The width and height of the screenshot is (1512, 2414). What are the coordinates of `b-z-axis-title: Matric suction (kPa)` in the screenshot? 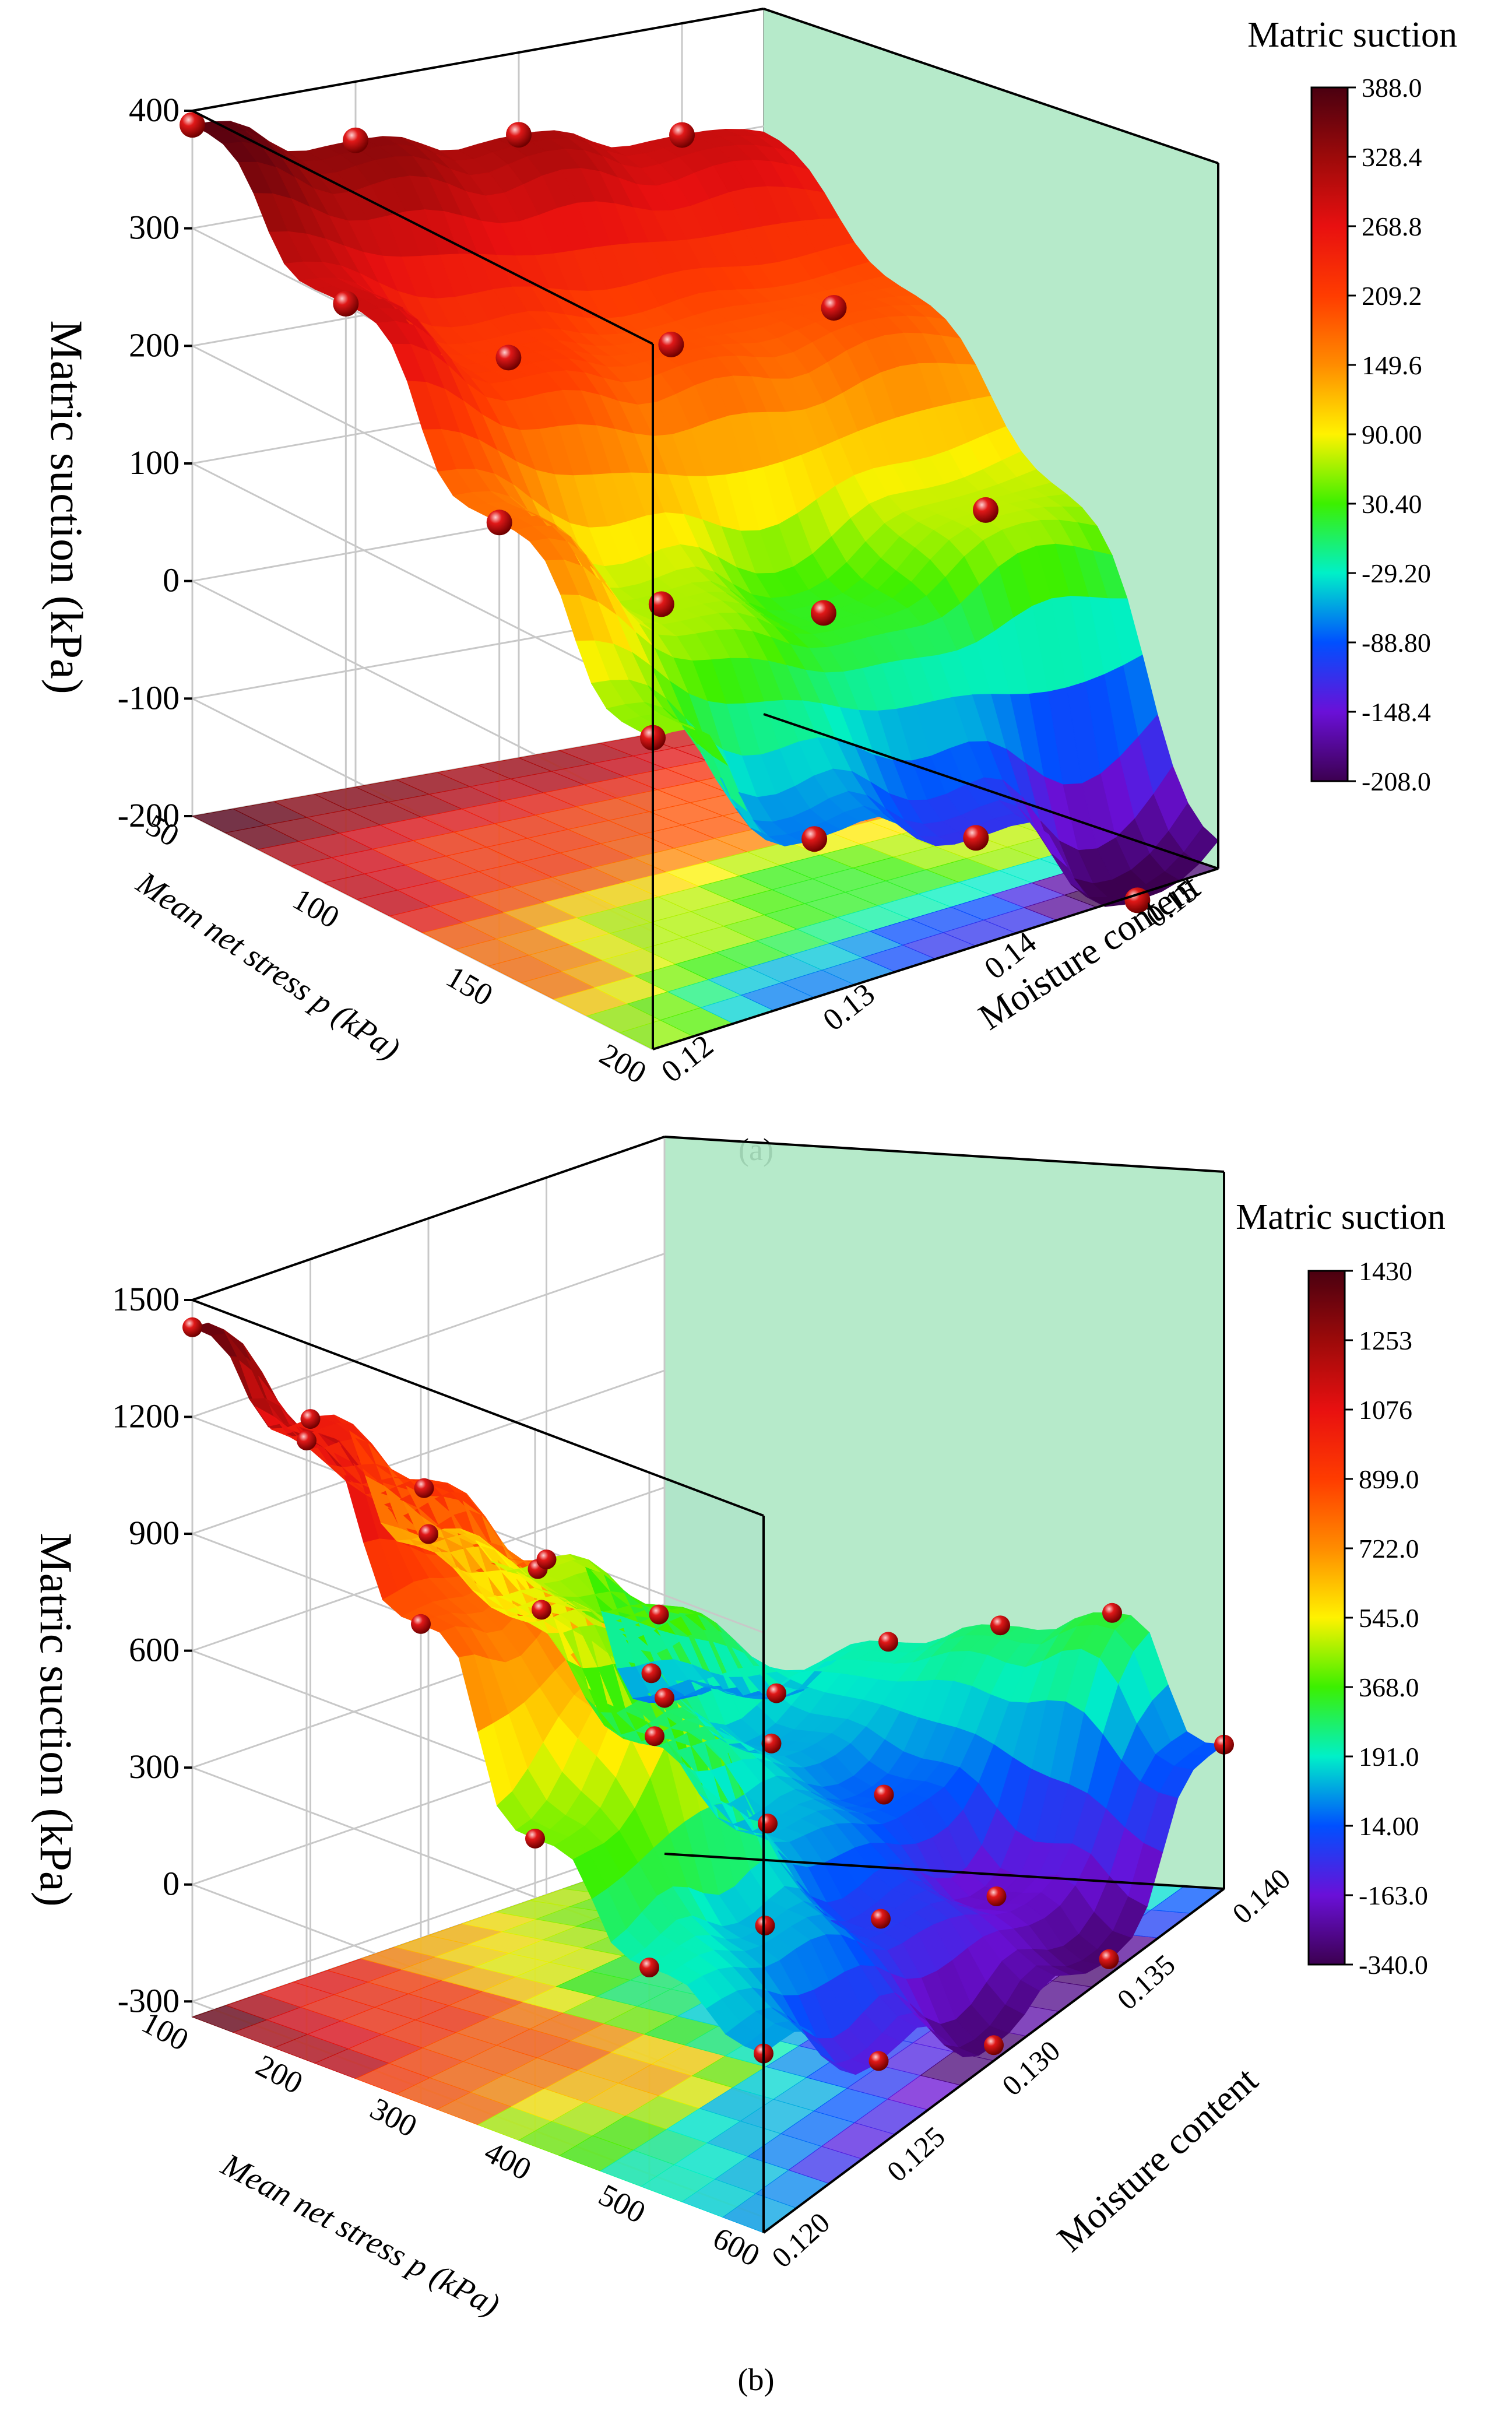 It's located at (56, 1719).